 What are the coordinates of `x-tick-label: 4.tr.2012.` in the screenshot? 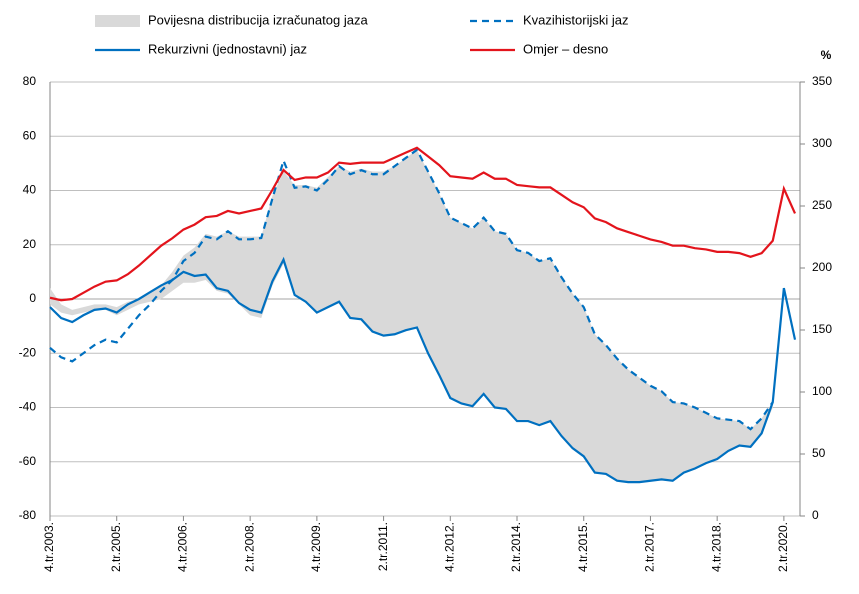 It's located at (449, 547).